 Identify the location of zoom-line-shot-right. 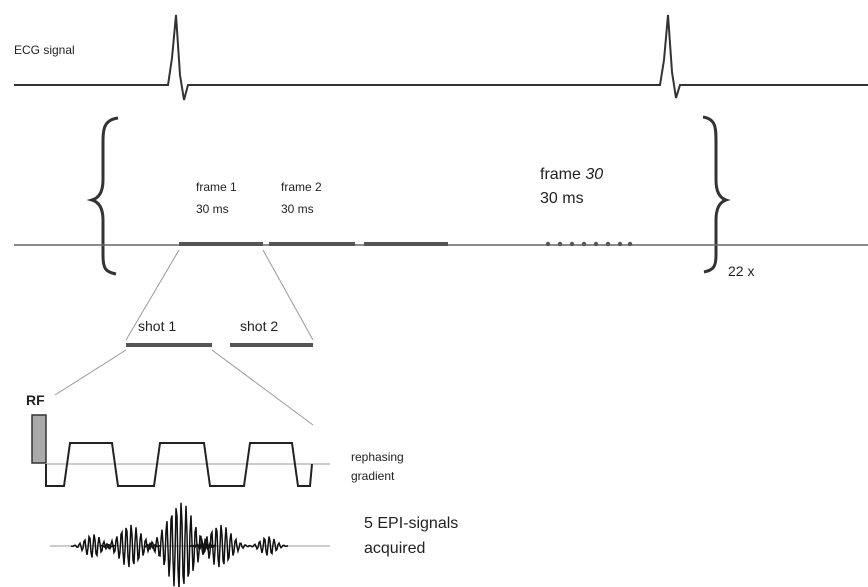
(262, 387).